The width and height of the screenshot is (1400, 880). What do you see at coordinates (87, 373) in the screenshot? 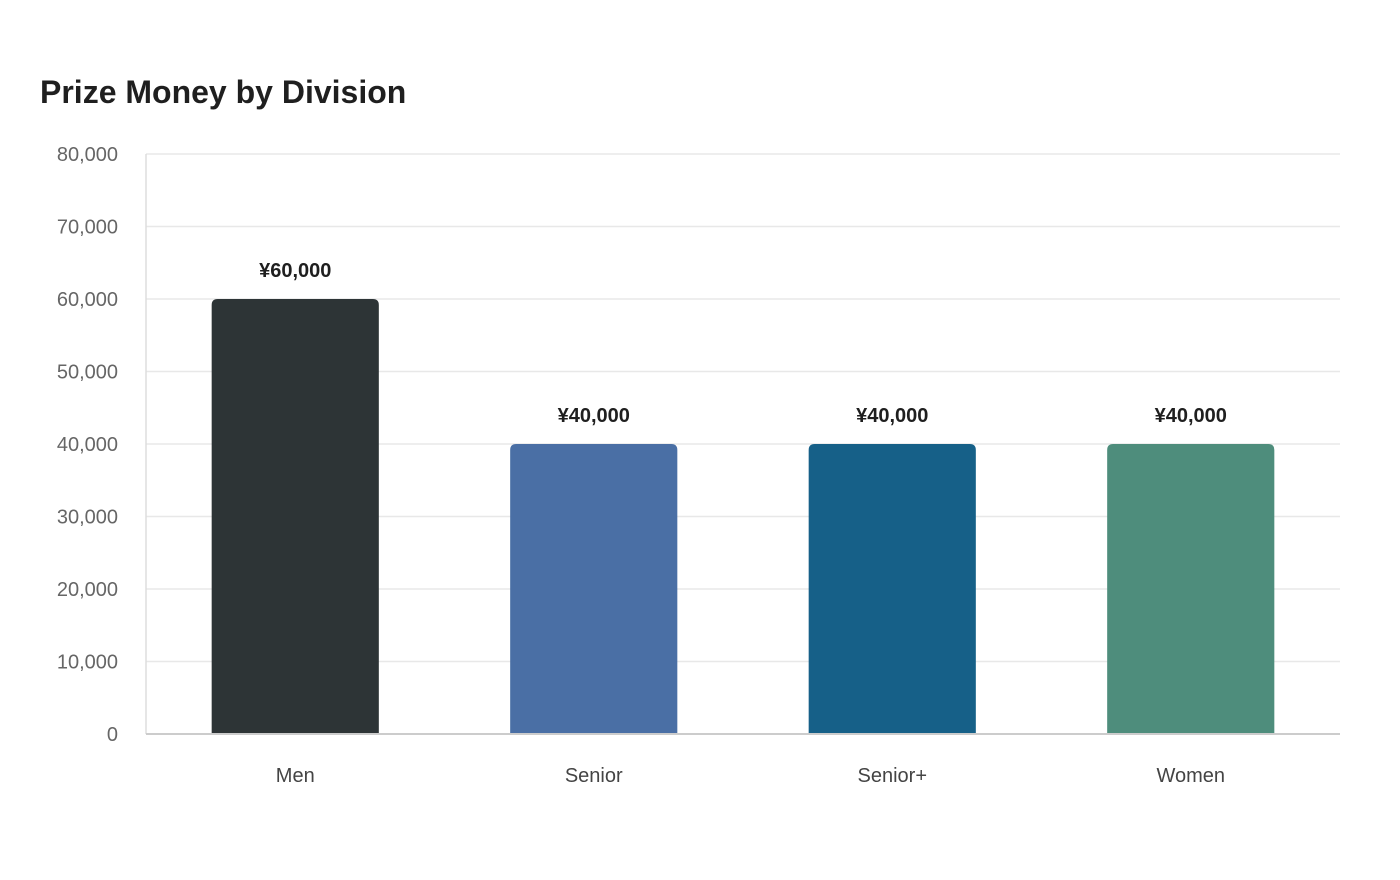
I see `y-tick-label: 50,000` at bounding box center [87, 373].